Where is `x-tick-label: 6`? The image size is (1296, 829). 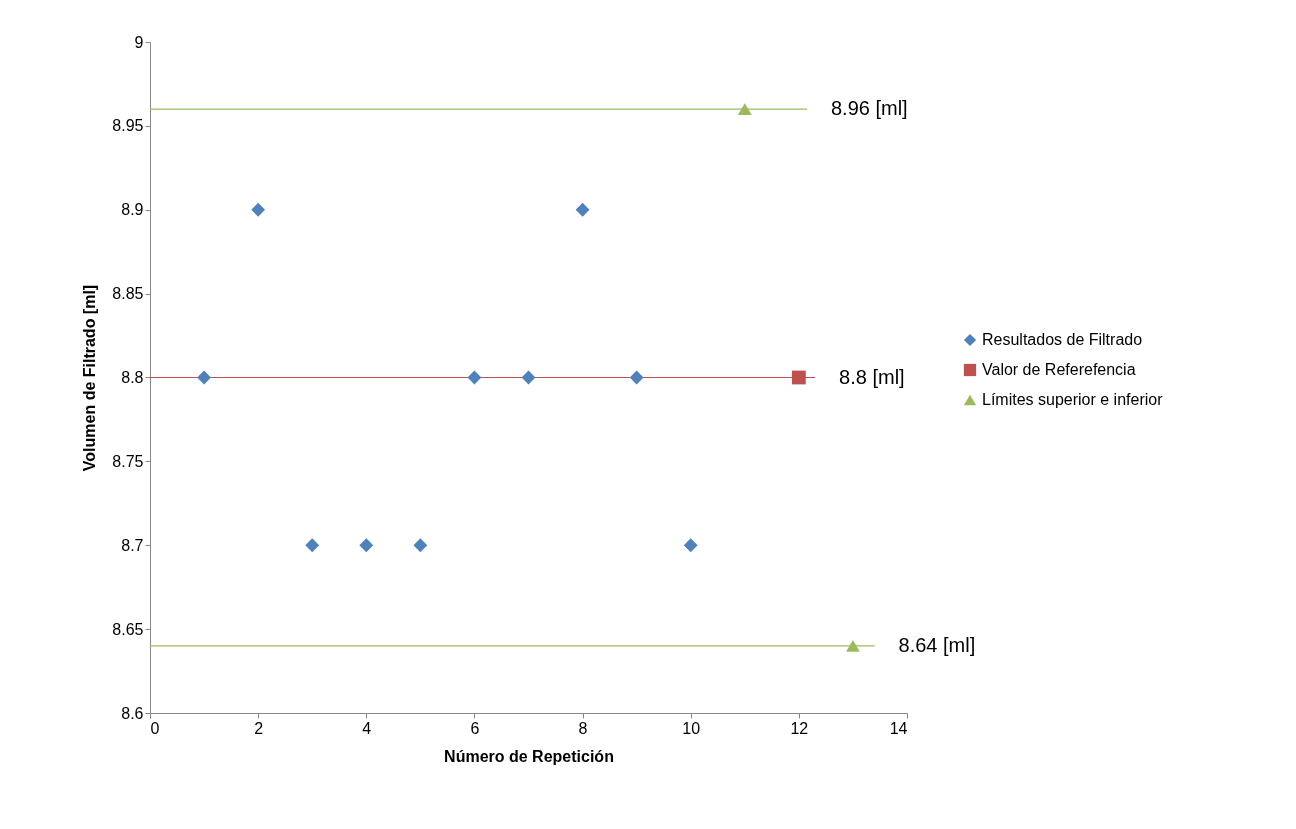
x-tick-label: 6 is located at coordinates (475, 728).